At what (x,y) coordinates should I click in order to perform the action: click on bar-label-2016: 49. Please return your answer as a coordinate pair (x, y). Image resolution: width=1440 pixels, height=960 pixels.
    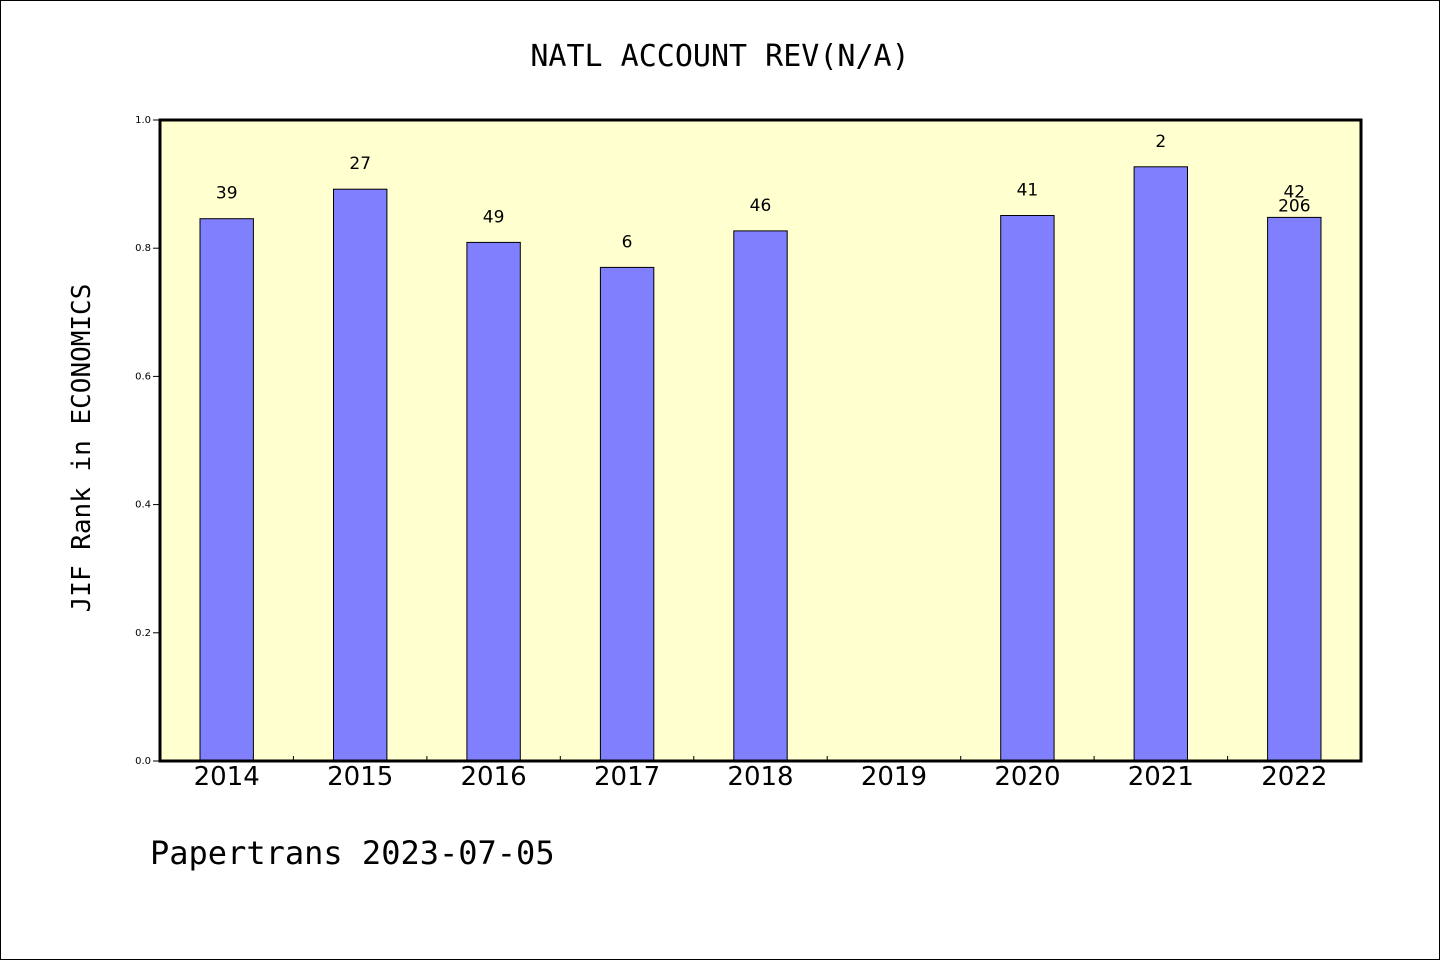
    Looking at the image, I should click on (494, 217).